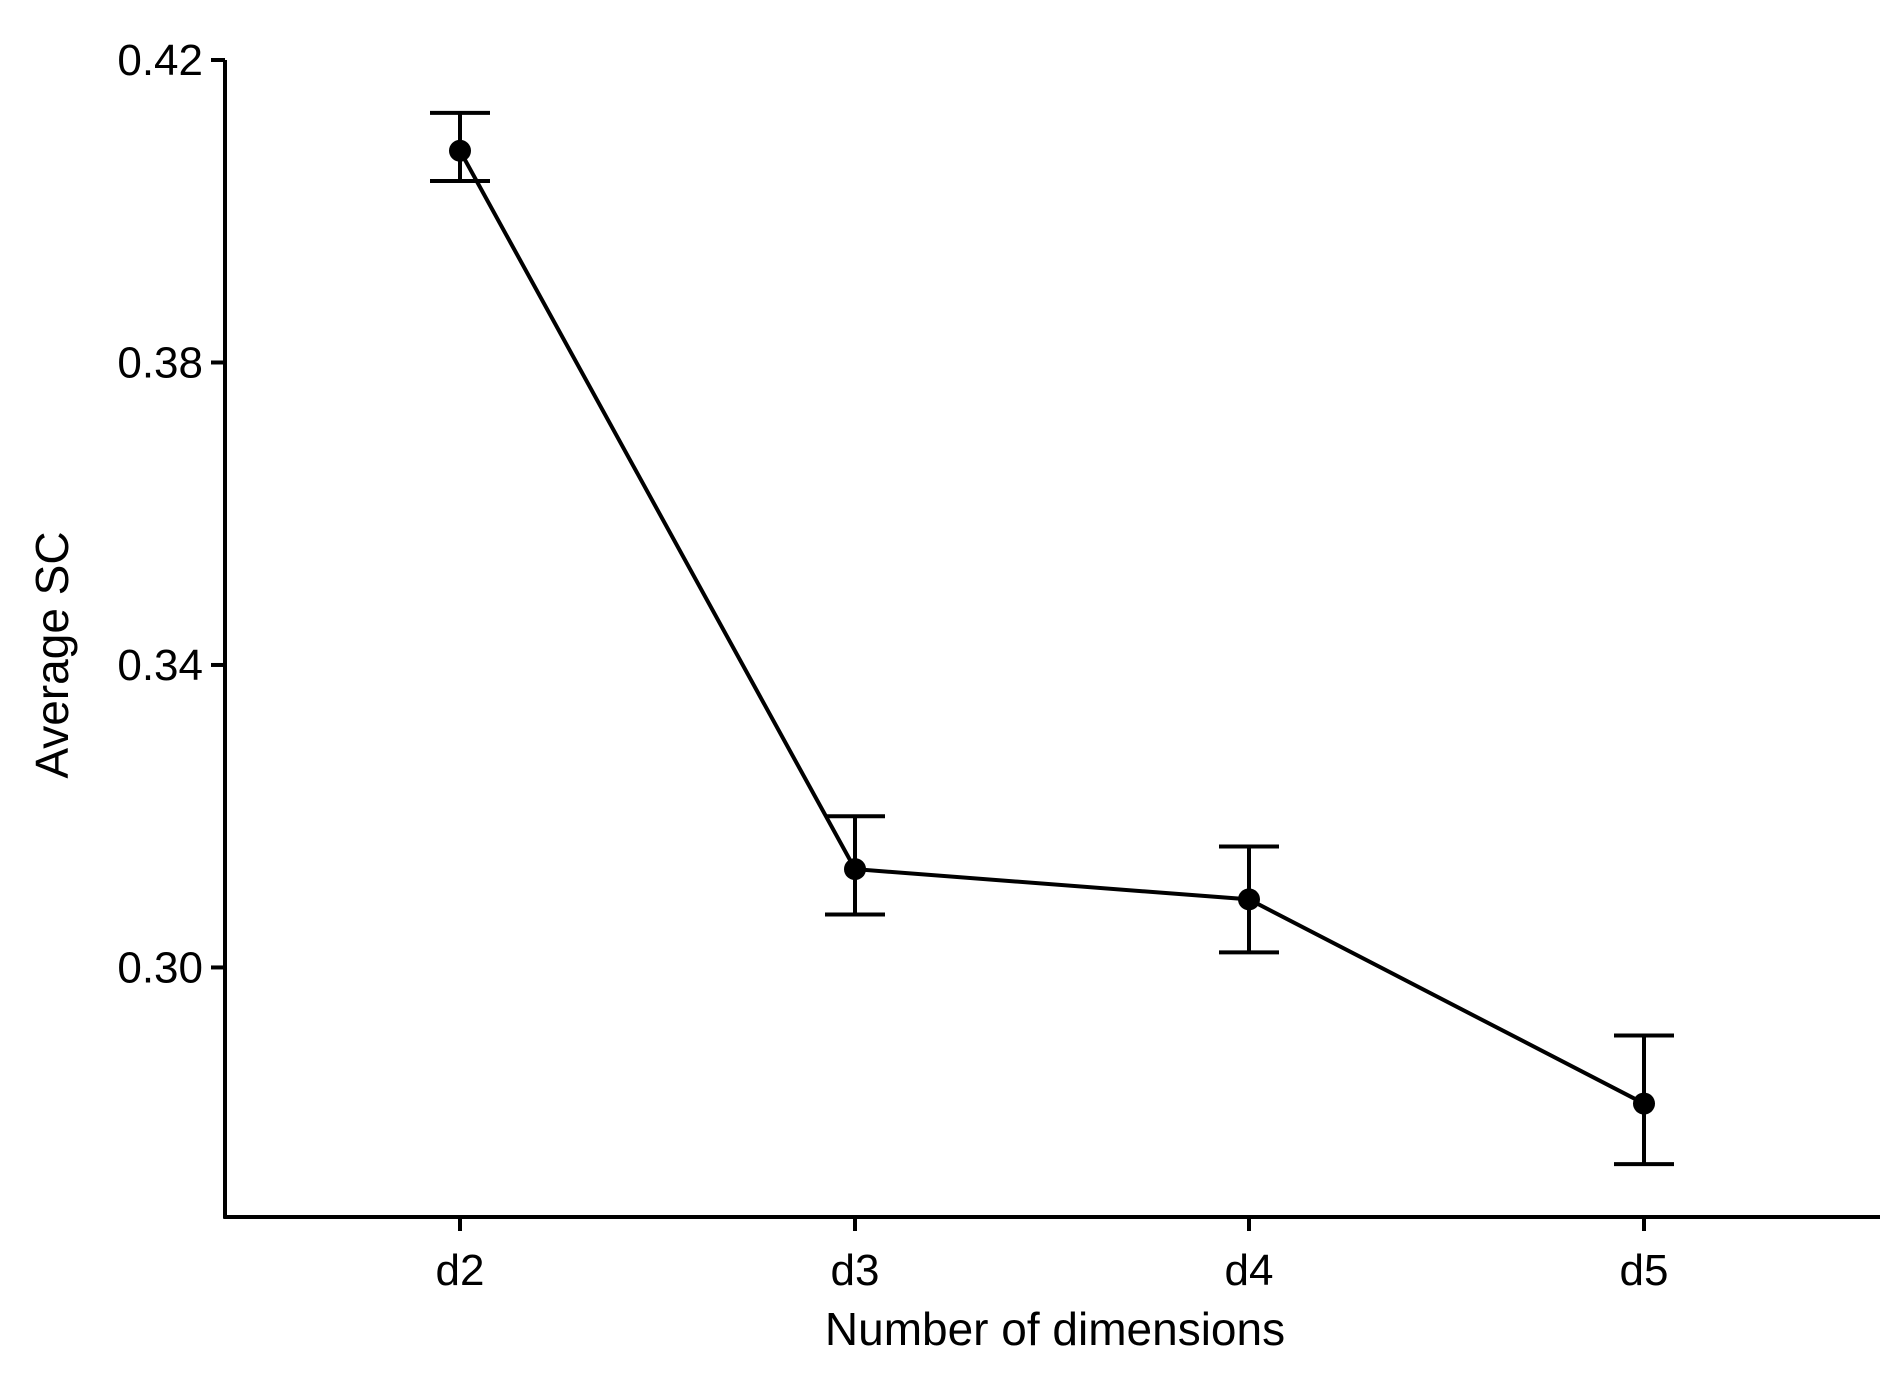 The height and width of the screenshot is (1384, 1896). I want to click on y-tick-label: 0.38, so click(160, 362).